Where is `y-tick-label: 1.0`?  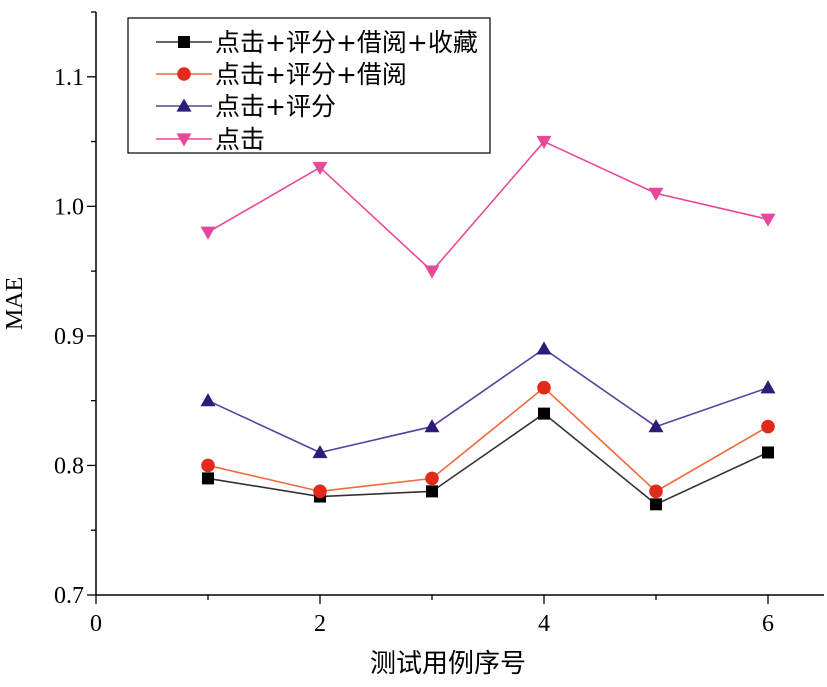 y-tick-label: 1.0 is located at coordinates (69, 207).